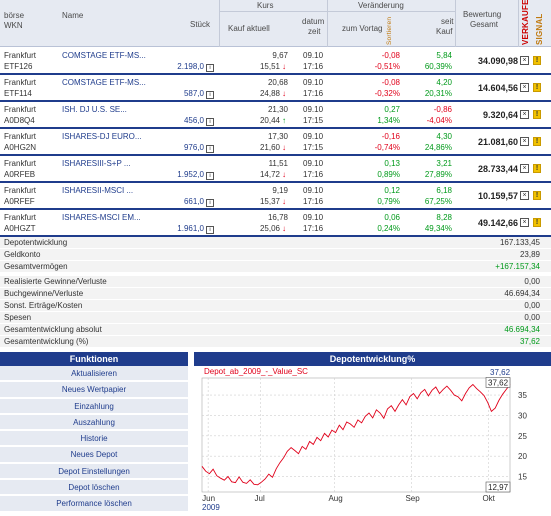 Image resolution: width=551 pixels, height=516 pixels. I want to click on function-link: Einzahlung, so click(94, 406).